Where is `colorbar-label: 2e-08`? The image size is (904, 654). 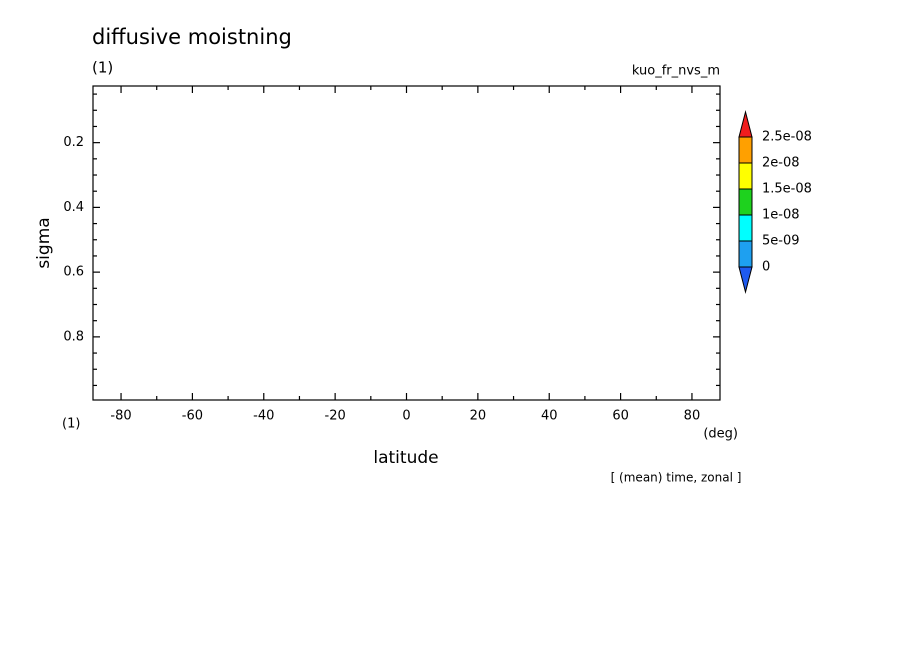 colorbar-label: 2e-08 is located at coordinates (781, 163).